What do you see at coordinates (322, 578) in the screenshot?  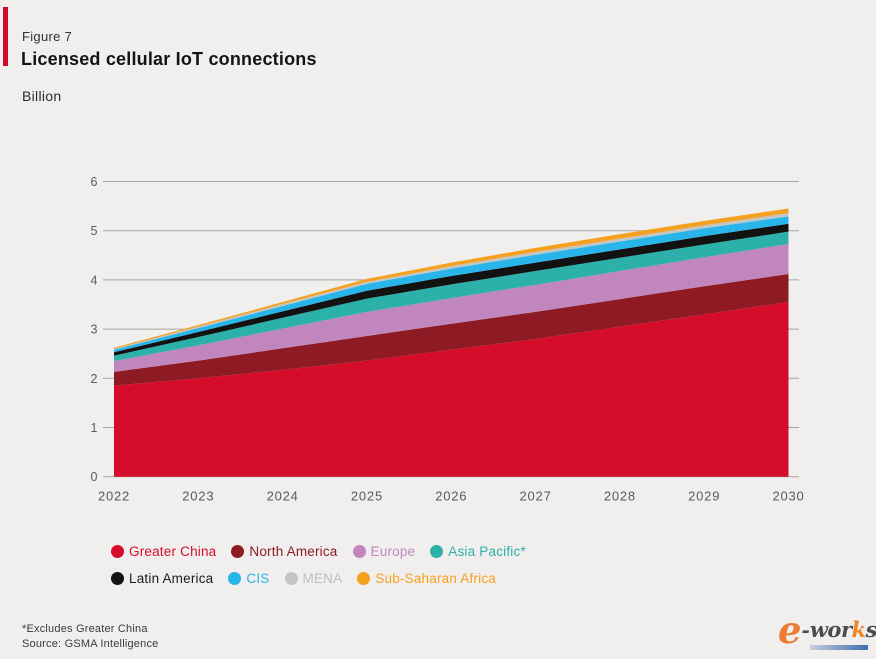 I see `legend-label-mena: MENA` at bounding box center [322, 578].